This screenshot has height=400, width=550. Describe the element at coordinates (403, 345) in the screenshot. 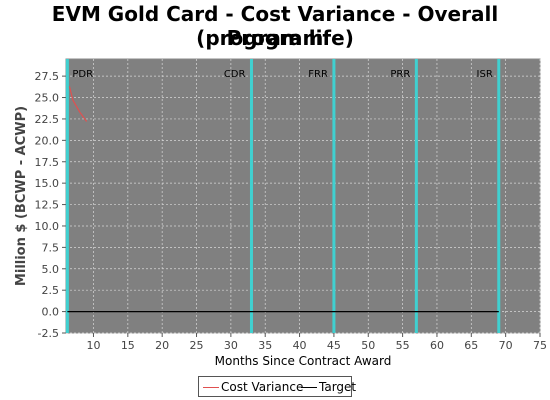

I see `x-tick-label: 55` at that location.